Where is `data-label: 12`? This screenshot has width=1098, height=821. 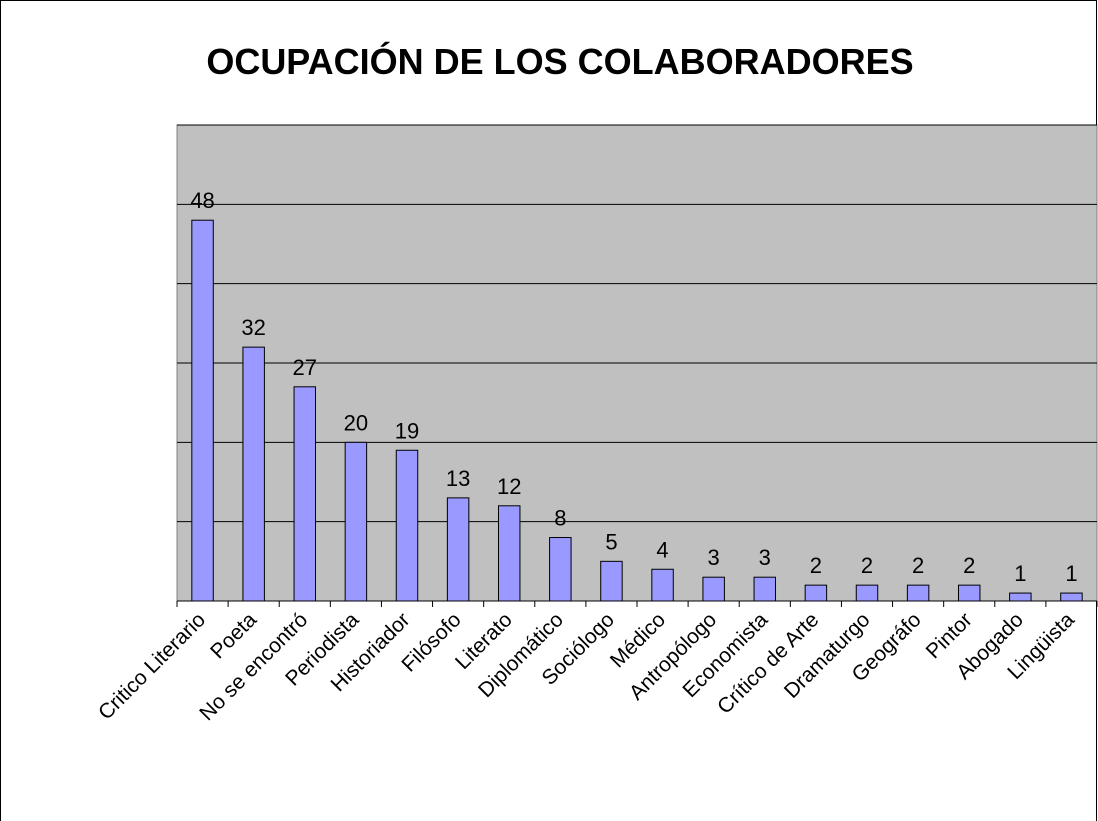 data-label: 12 is located at coordinates (509, 486).